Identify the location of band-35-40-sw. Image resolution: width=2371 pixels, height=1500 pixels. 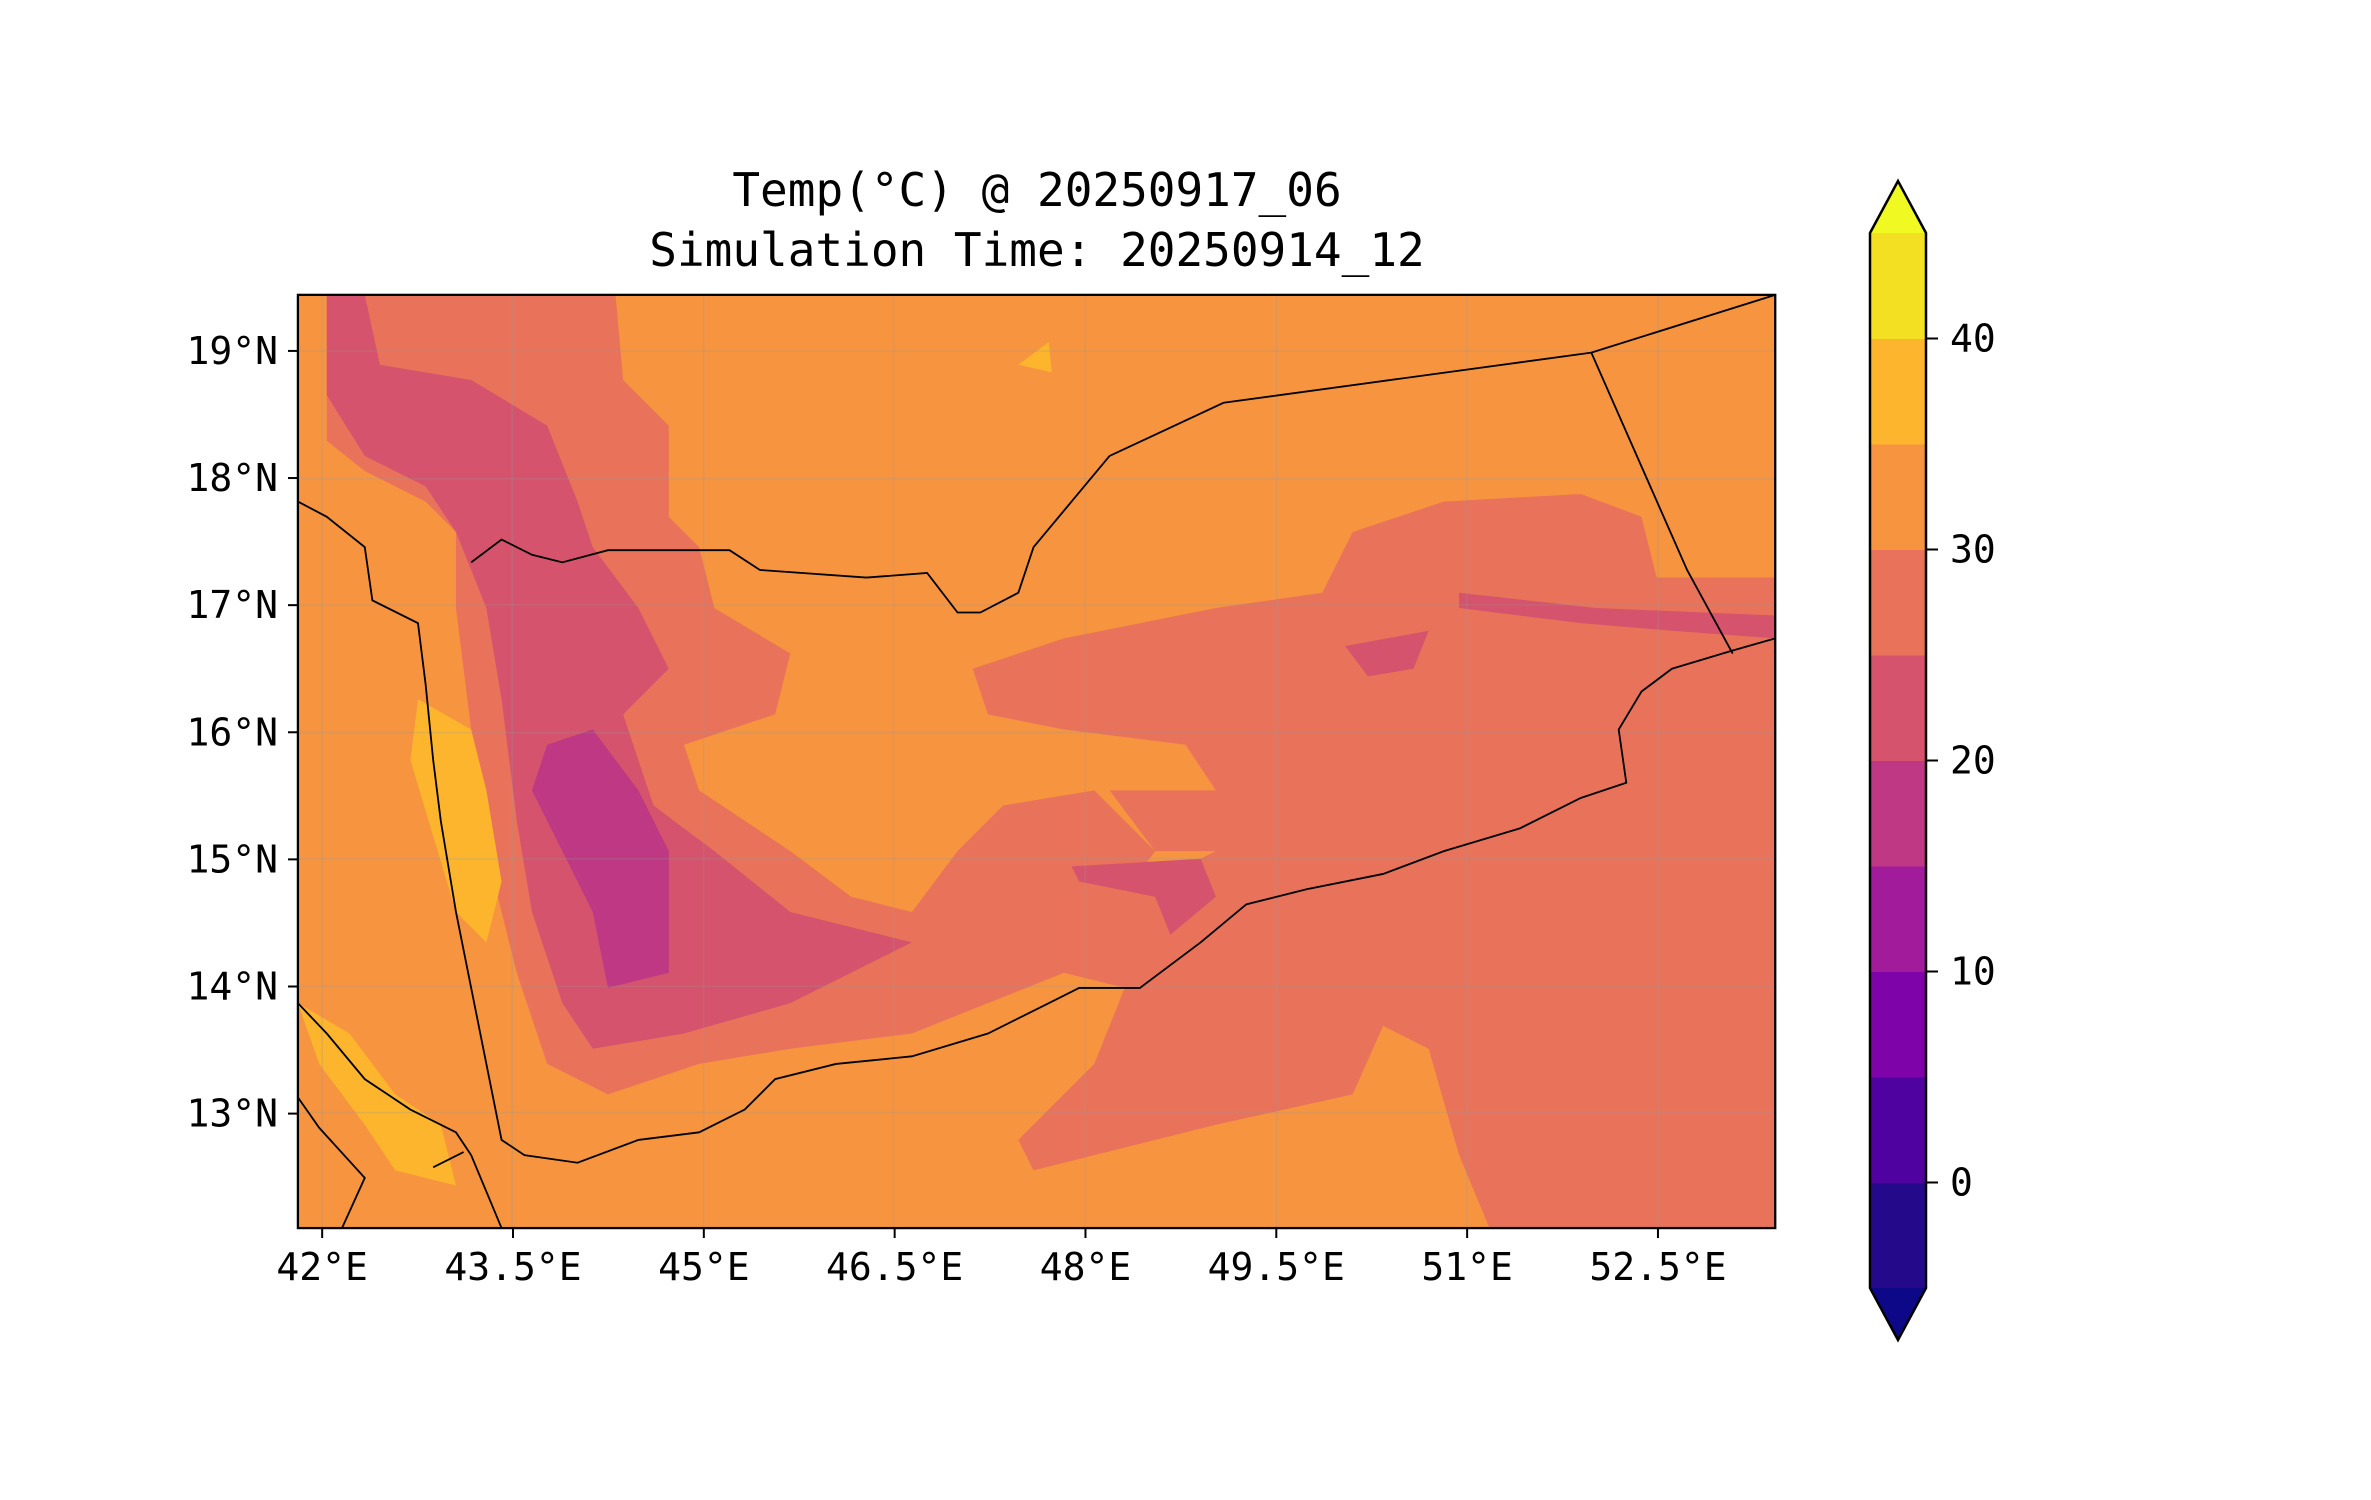
(376, 1094).